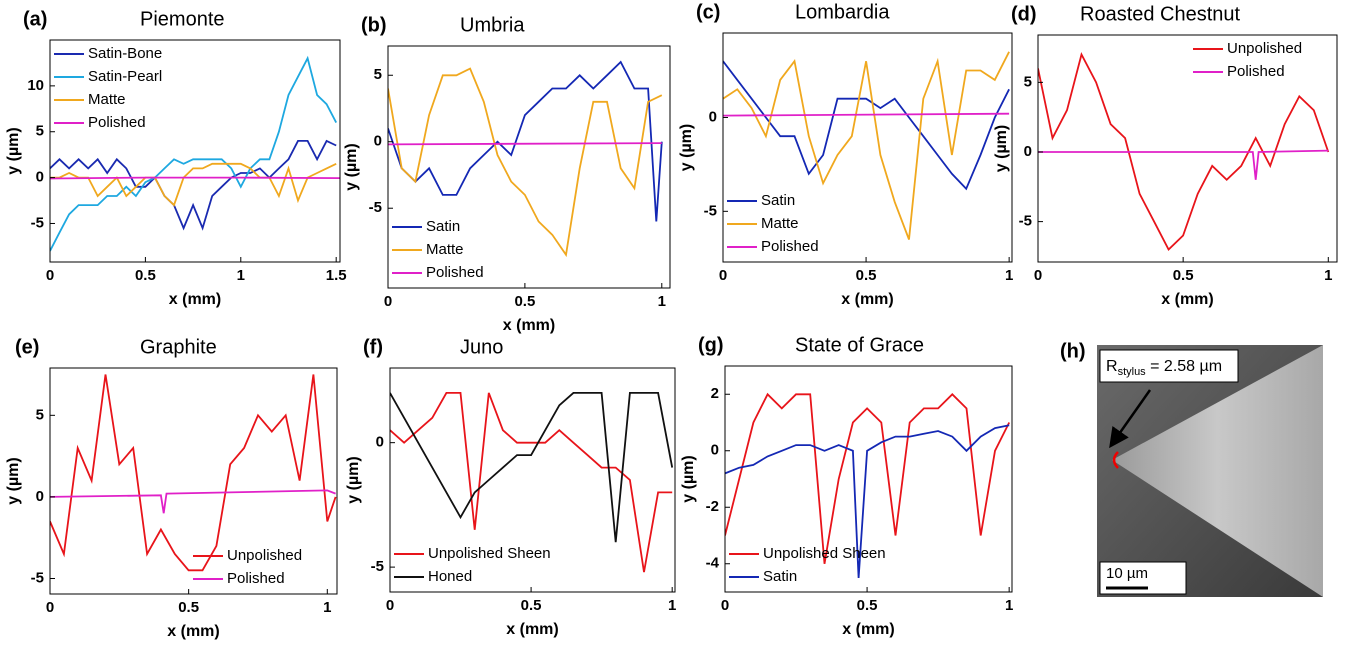 This screenshot has height=651, width=1355. Describe the element at coordinates (336, 275) in the screenshot. I see `x-tick-label: 1.5` at that location.